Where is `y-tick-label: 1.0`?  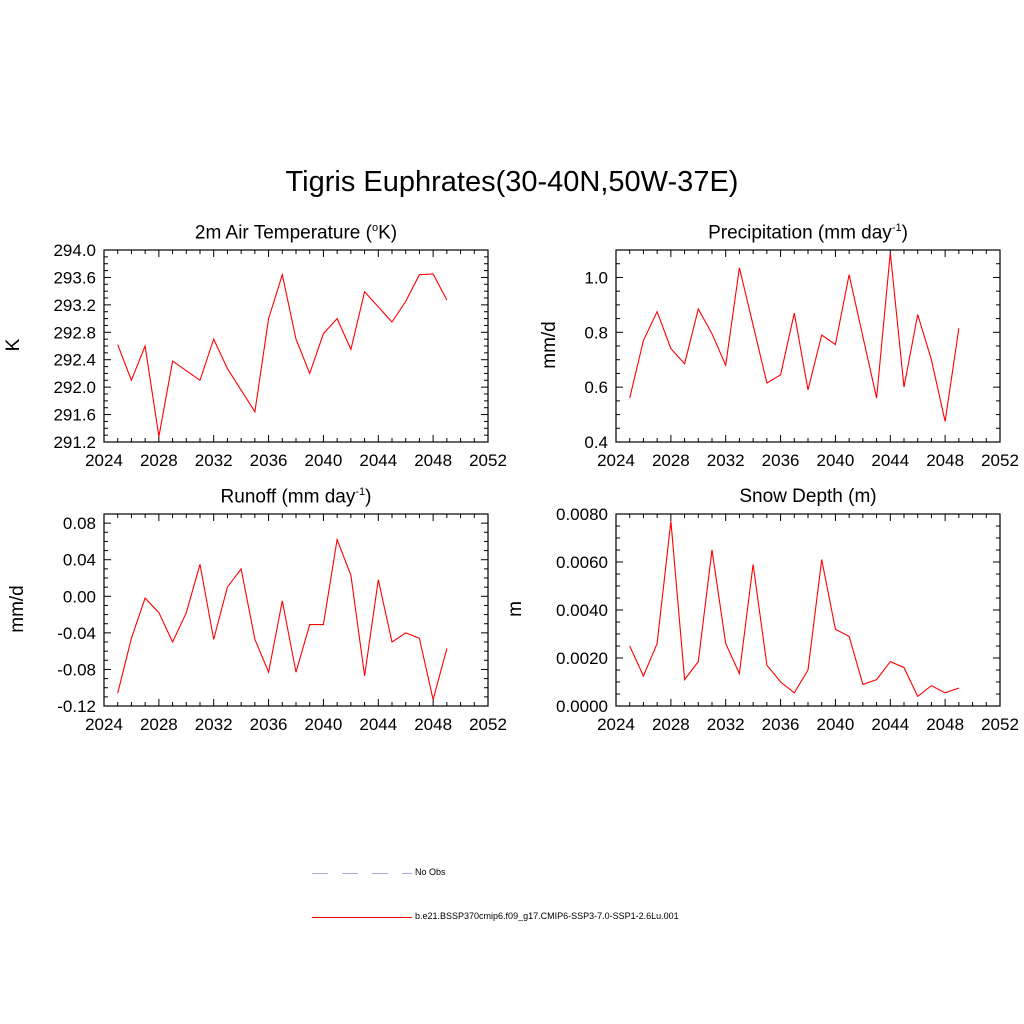
y-tick-label: 1.0 is located at coordinates (596, 277).